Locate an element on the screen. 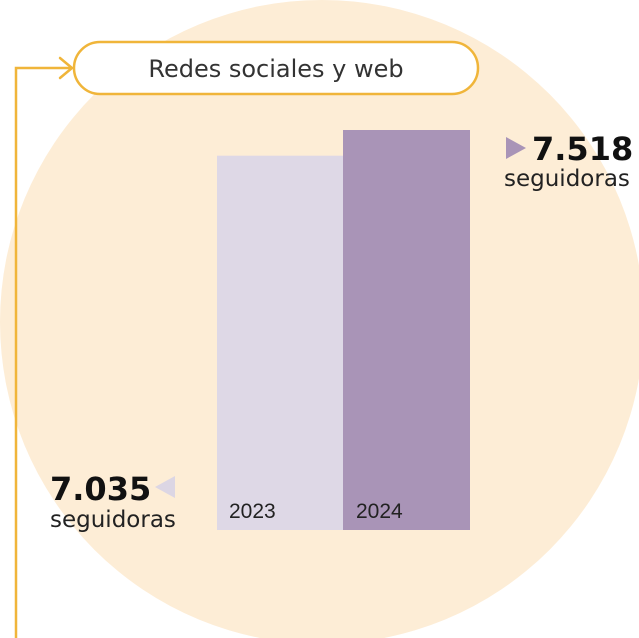 This screenshot has width=639, height=638. tick-label-2023: 2023 is located at coordinates (252, 511).